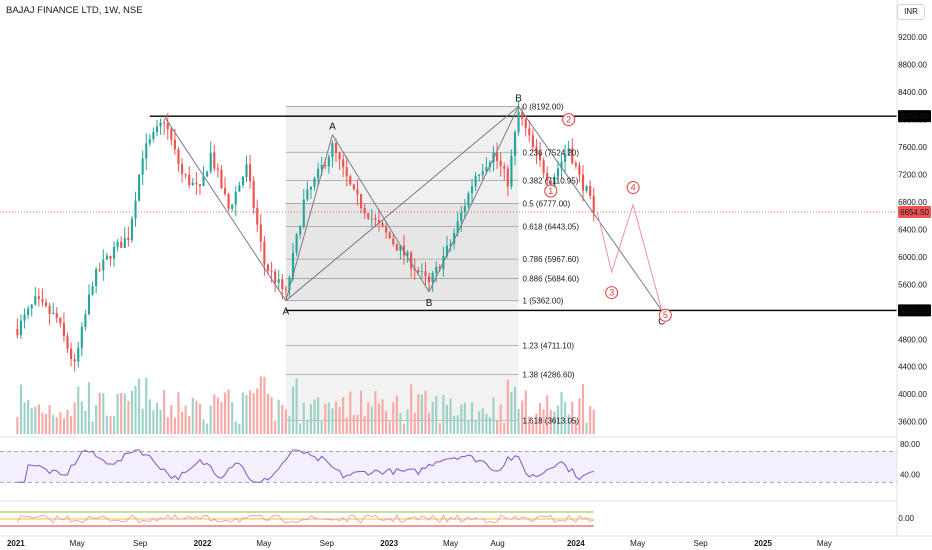 The height and width of the screenshot is (550, 932). I want to click on fib-level-label: 0.236 (7524.20), so click(551, 152).